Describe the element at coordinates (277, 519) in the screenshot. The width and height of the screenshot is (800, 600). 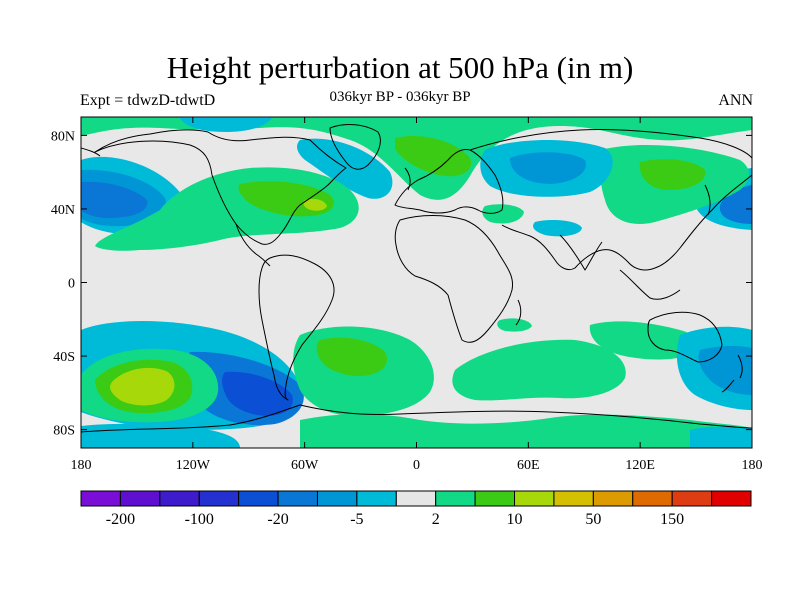
I see `colorbar-label: -20` at that location.